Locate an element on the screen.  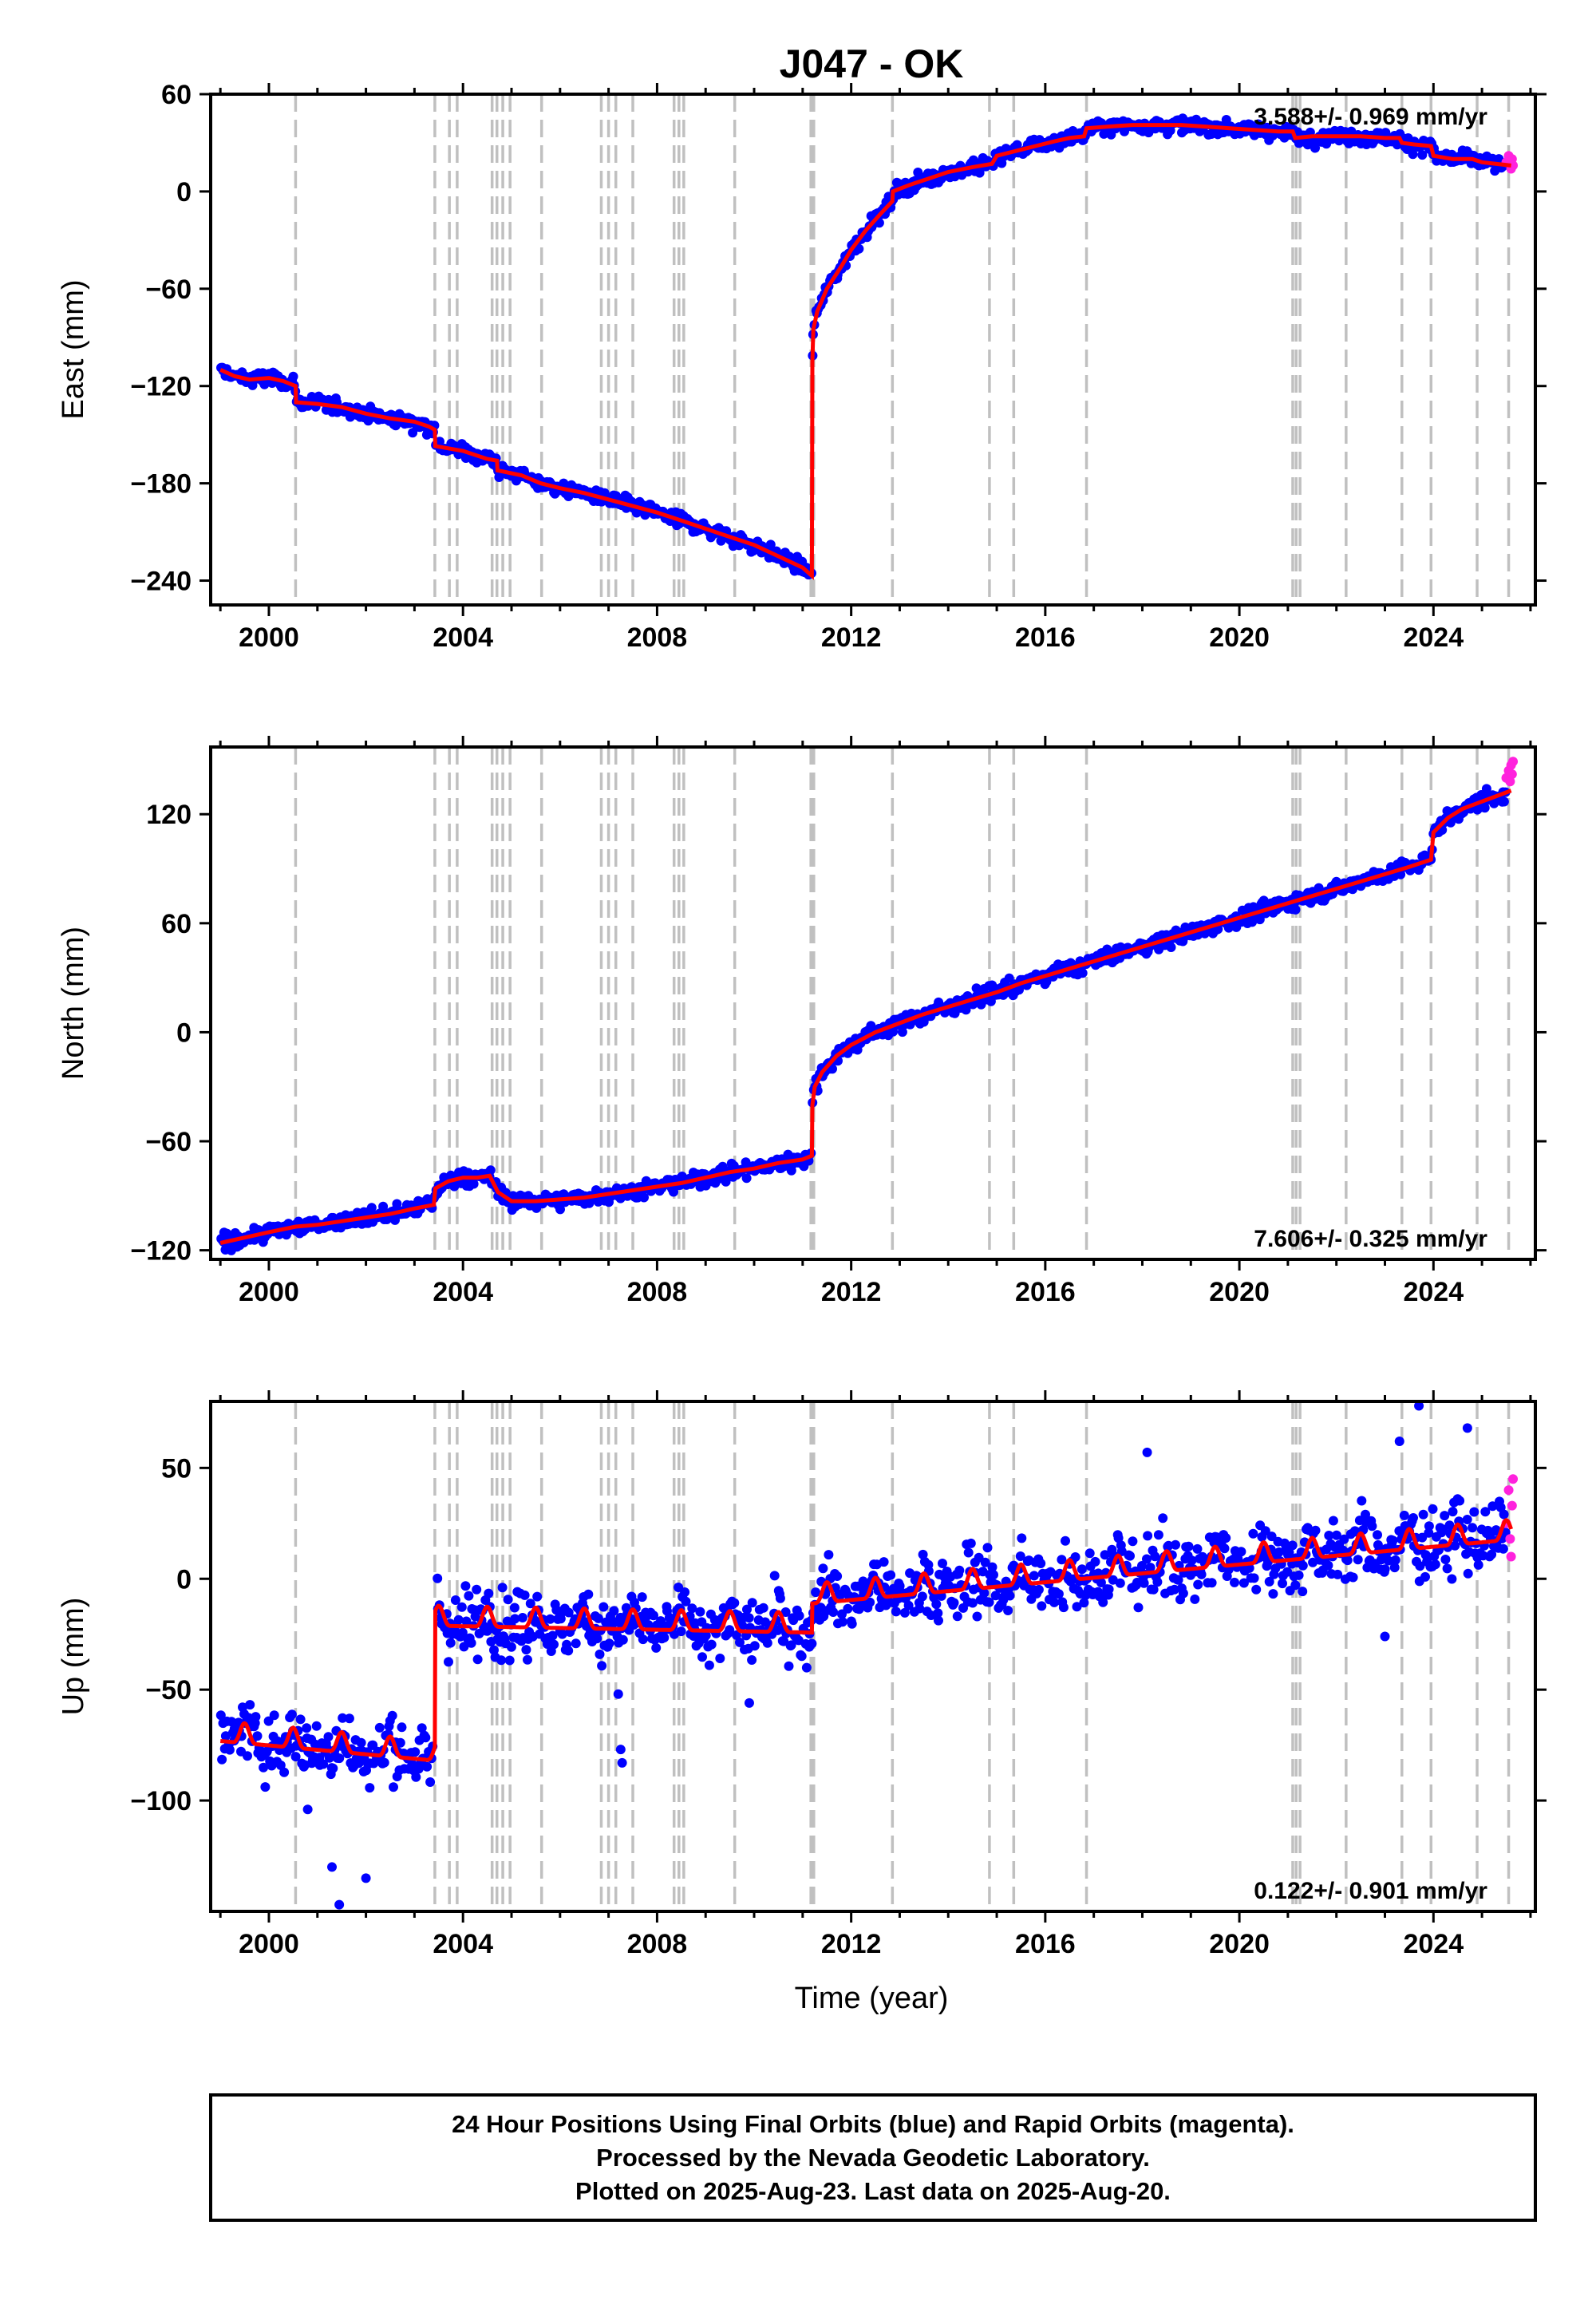
y-tick-label: −50 is located at coordinates (168, 1690).